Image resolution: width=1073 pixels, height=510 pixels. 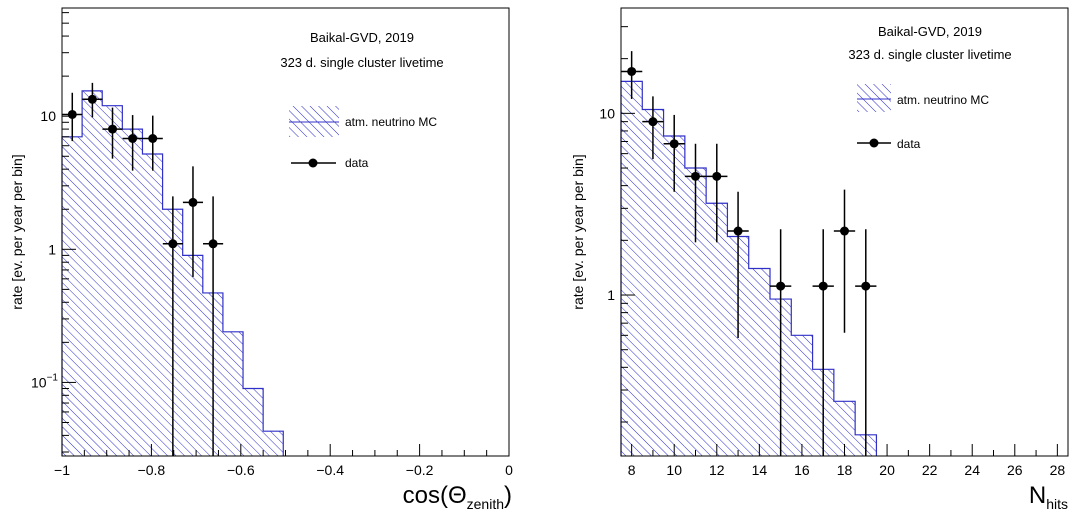 What do you see at coordinates (44, 381) in the screenshot?
I see `left-y-tick-label: 10−1` at bounding box center [44, 381].